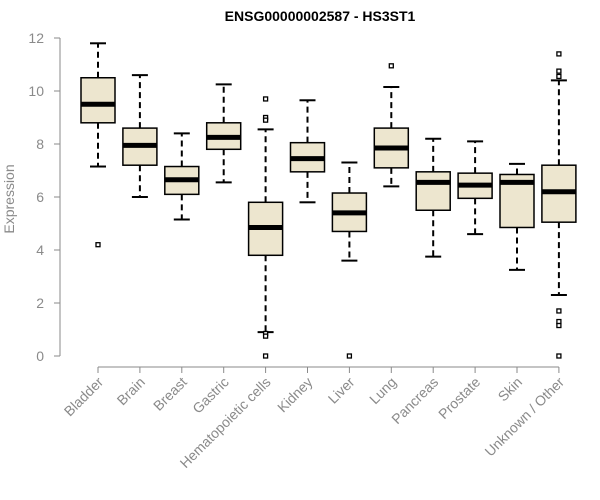 This screenshot has height=500, width=600. I want to click on x-tick-label: Prostate, so click(459, 398).